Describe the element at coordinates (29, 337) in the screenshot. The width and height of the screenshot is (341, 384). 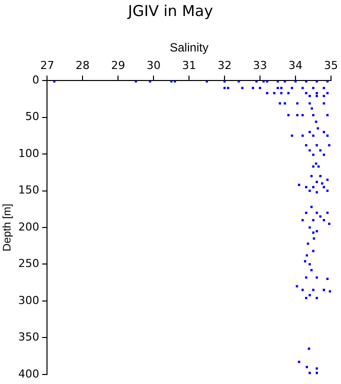
I see `y-tick-label: 350` at that location.